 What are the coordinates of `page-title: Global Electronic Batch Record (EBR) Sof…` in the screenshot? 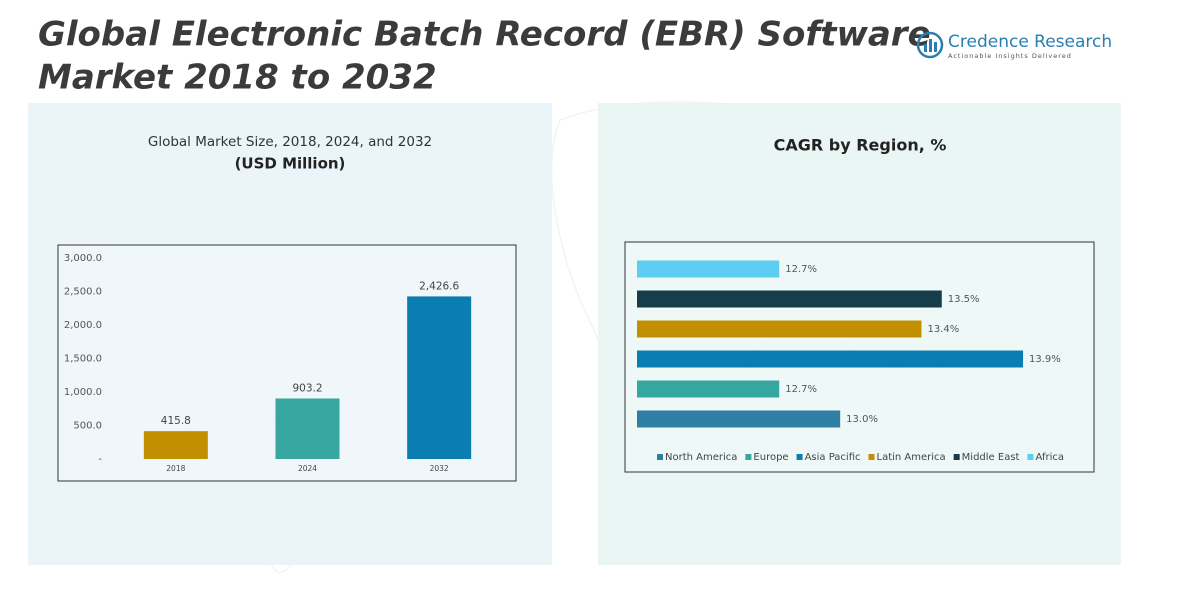 It's located at (484, 35).